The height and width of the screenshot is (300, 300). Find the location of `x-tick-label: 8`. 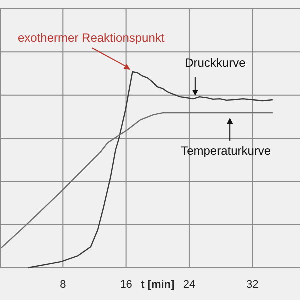

x-tick-label: 8 is located at coordinates (63, 285).